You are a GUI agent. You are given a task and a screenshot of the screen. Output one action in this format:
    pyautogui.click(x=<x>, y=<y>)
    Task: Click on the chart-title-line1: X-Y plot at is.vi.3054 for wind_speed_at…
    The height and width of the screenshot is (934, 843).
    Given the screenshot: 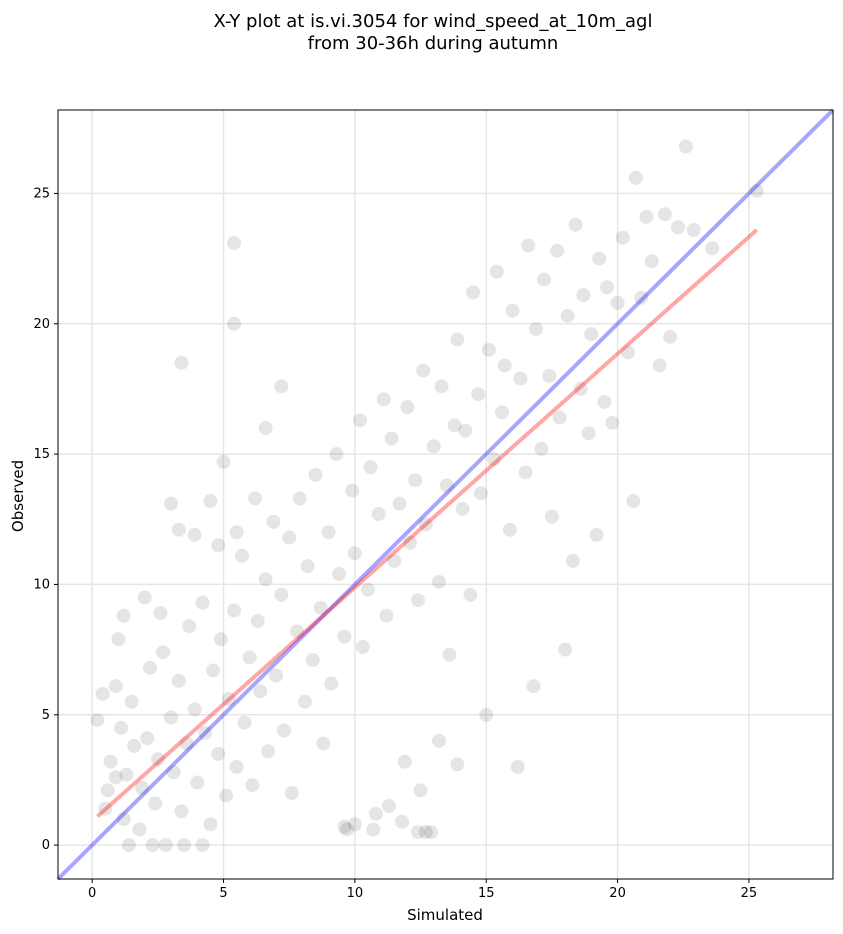 What is the action you would take?
    pyautogui.click(x=433, y=21)
    